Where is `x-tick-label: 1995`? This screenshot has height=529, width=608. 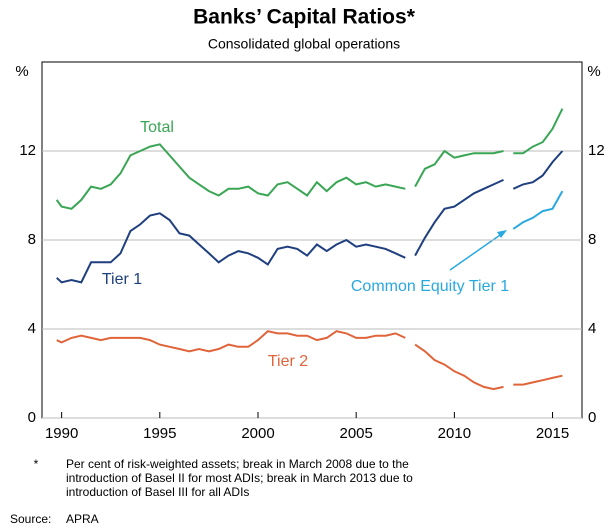
x-tick-label: 1995 is located at coordinates (159, 433).